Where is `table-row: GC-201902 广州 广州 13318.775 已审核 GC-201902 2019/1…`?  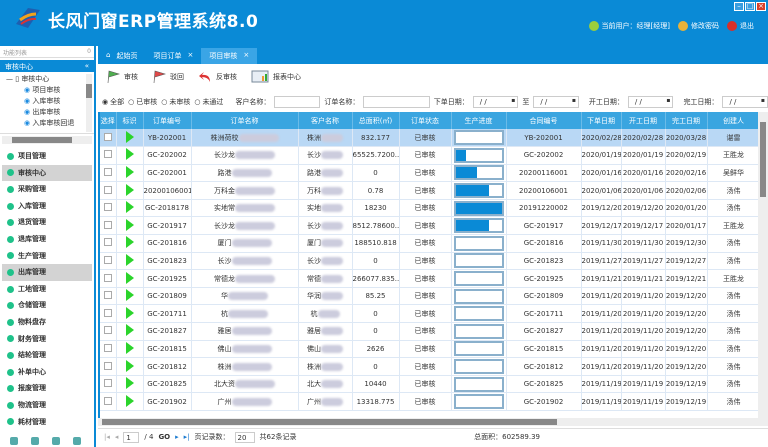
table-row: GC-201902 广州 广州 13318.775 已审核 GC-201902 2019/1… is located at coordinates (429, 401).